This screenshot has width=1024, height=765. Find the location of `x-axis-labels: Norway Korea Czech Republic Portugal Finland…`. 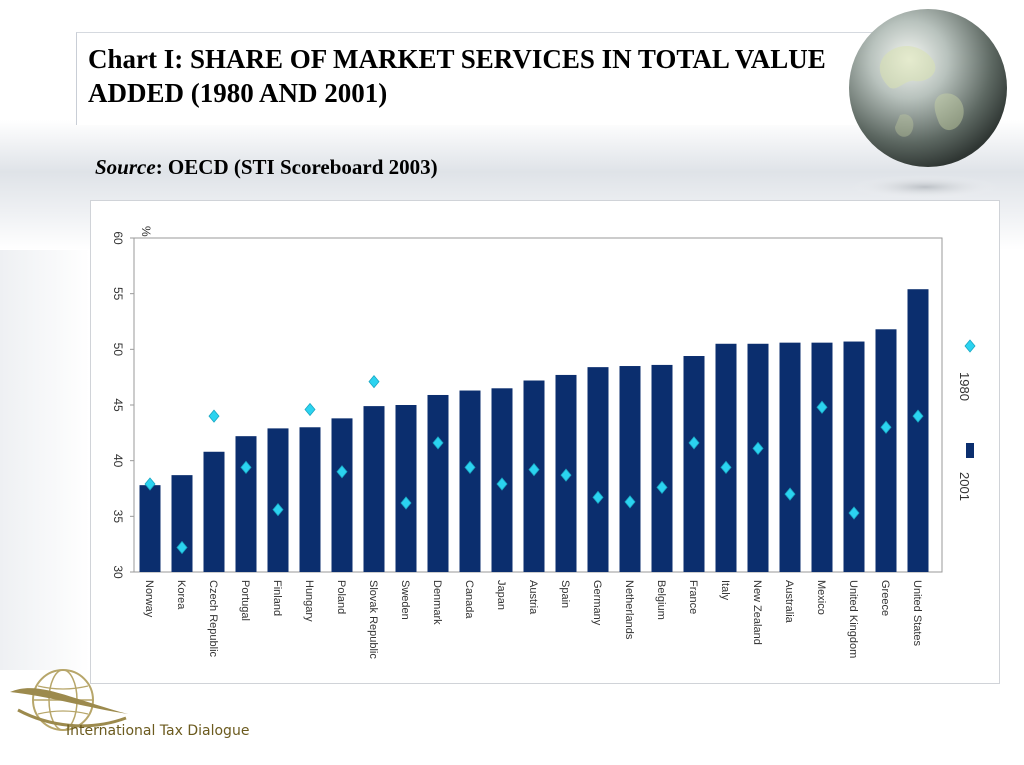

x-axis-labels: Norway Korea Czech Republic Portugal Finland… is located at coordinates (533, 619).